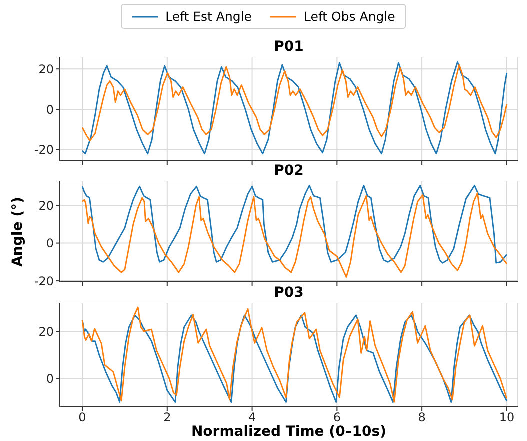  What do you see at coordinates (337, 417) in the screenshot?
I see `x-tick-label: 6` at bounding box center [337, 417].